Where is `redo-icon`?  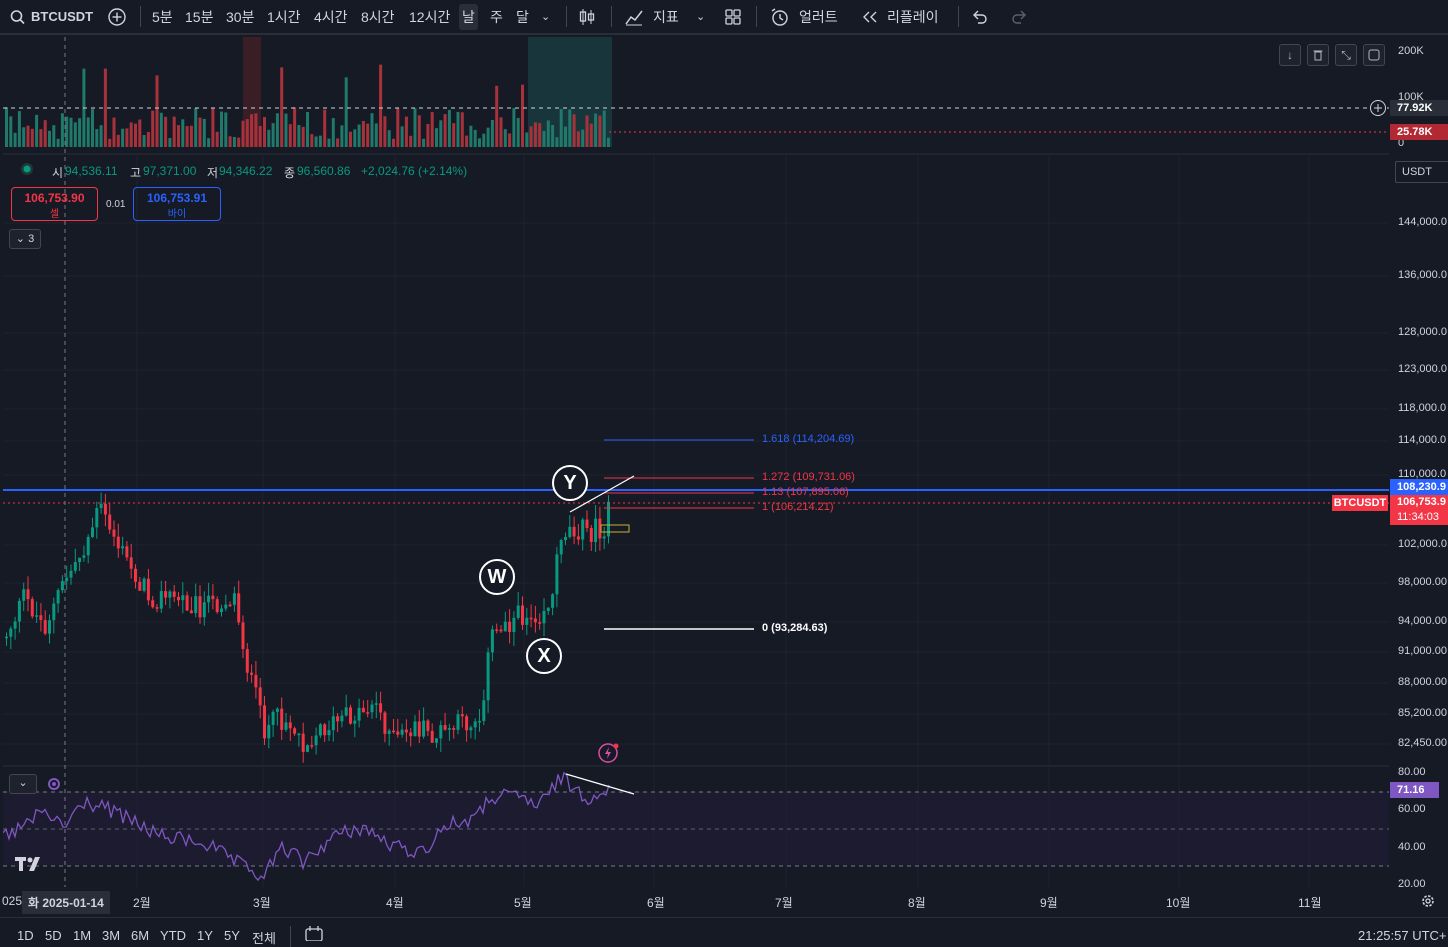 redo-icon is located at coordinates (1019, 17).